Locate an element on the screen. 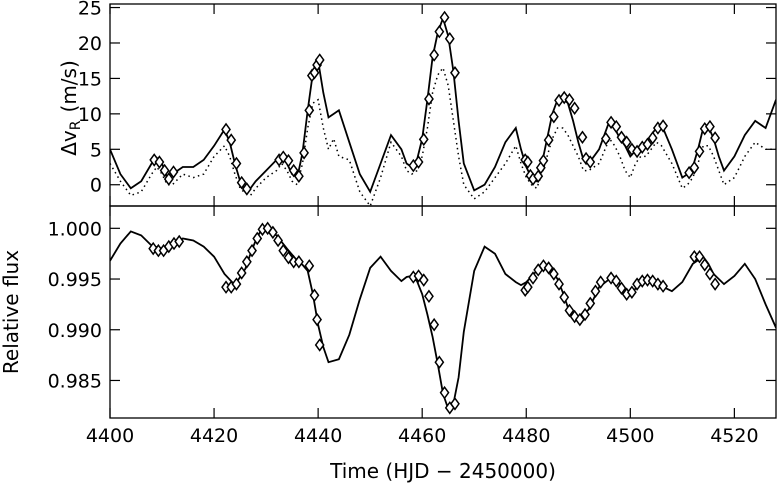 This screenshot has height=487, width=778. x-tick-label: 4400 is located at coordinates (110, 436).